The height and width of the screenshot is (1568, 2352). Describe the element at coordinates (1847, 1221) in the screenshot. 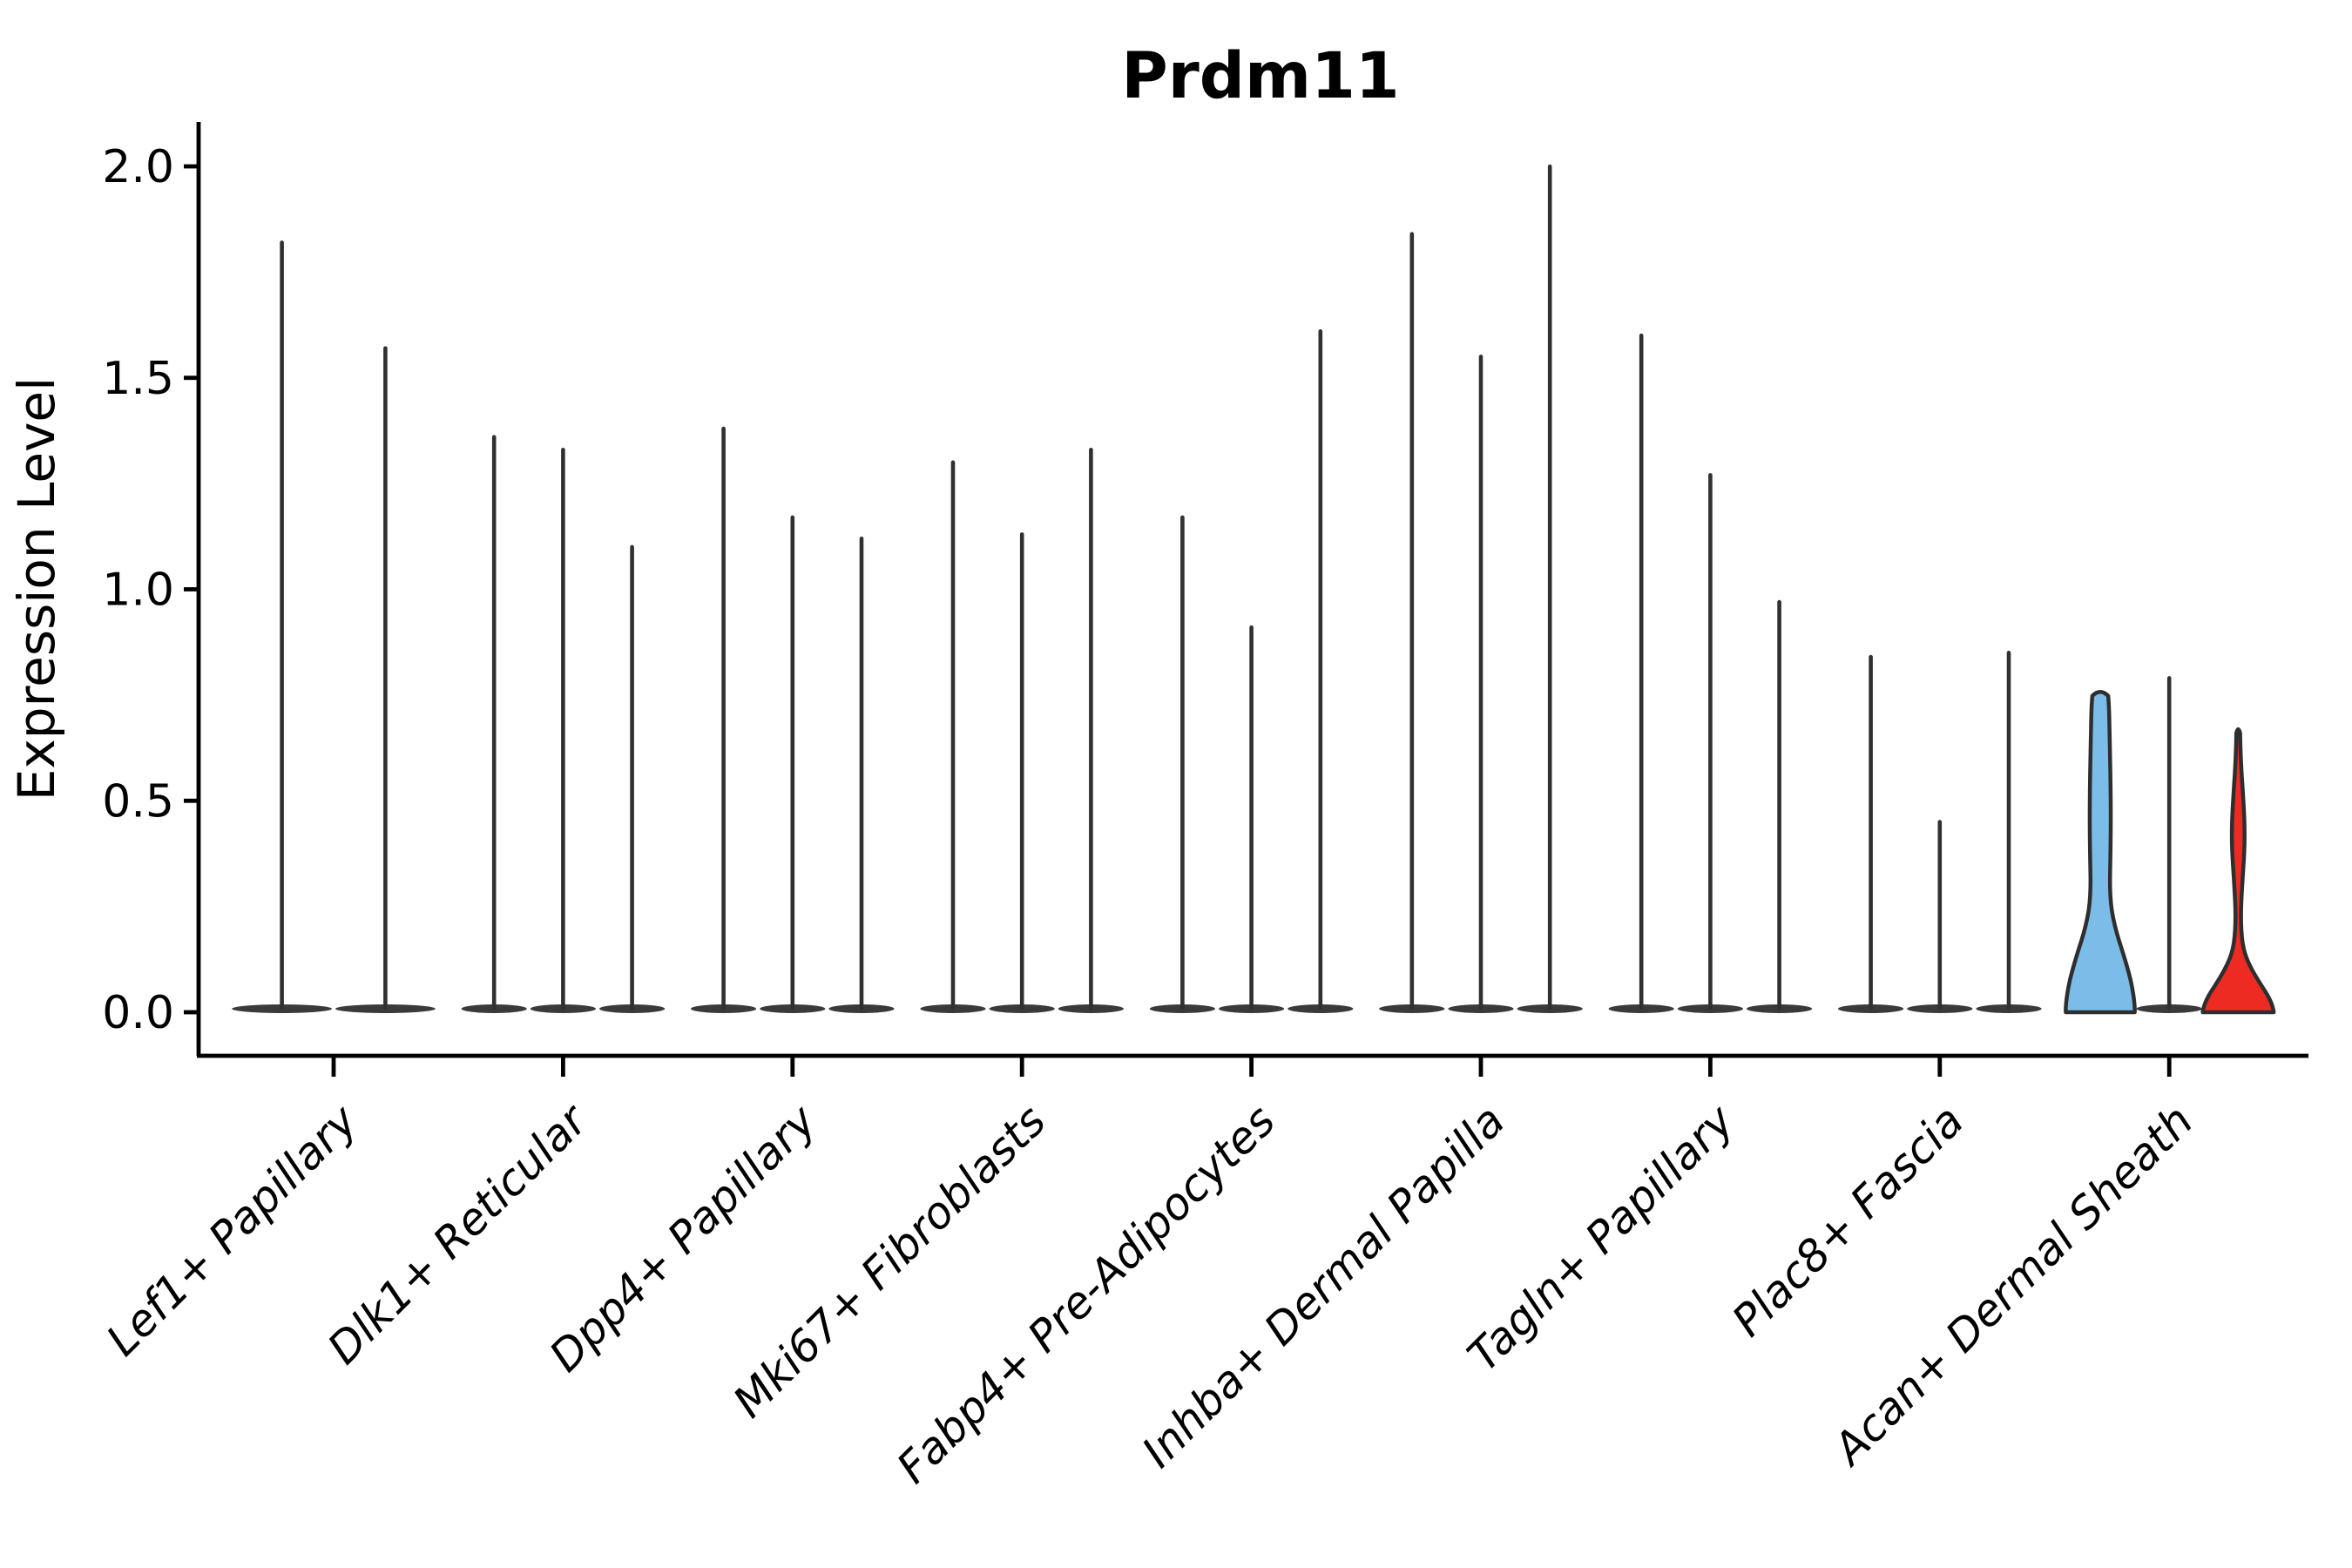

I see `x-tick-label-8: Plac8+ Fascia` at that location.